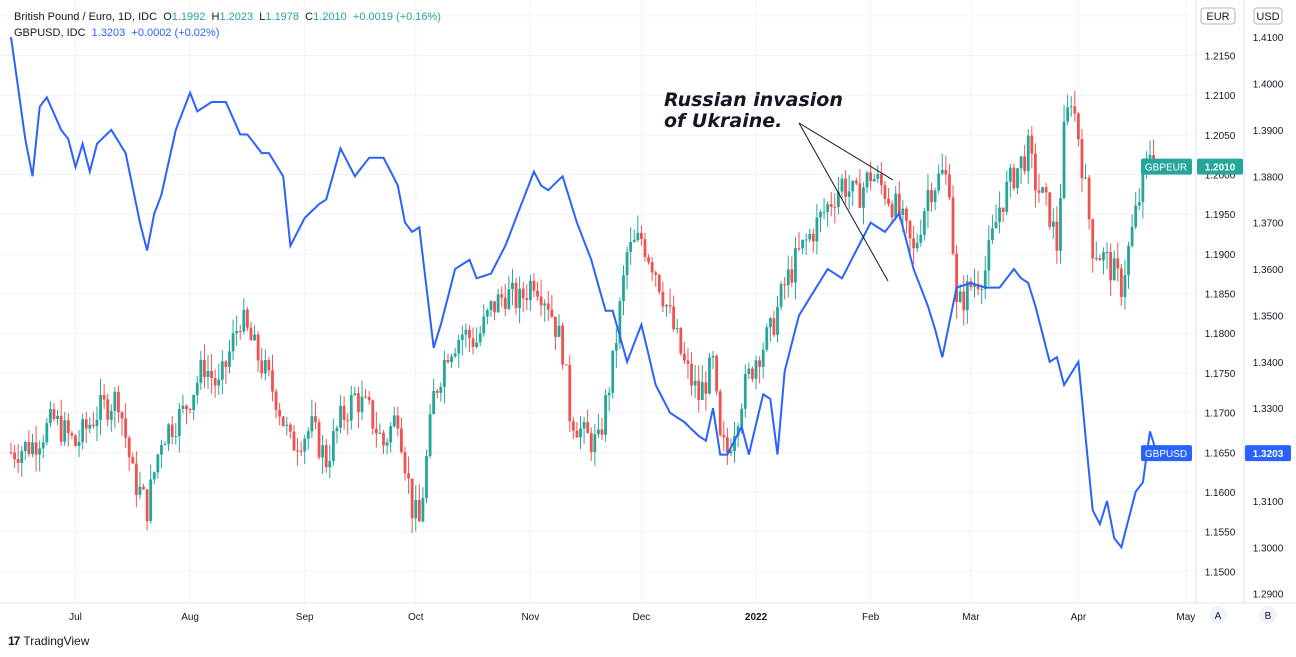 Image resolution: width=1296 pixels, height=657 pixels. What do you see at coordinates (1218, 615) in the screenshot?
I see `axis-button-a` at bounding box center [1218, 615].